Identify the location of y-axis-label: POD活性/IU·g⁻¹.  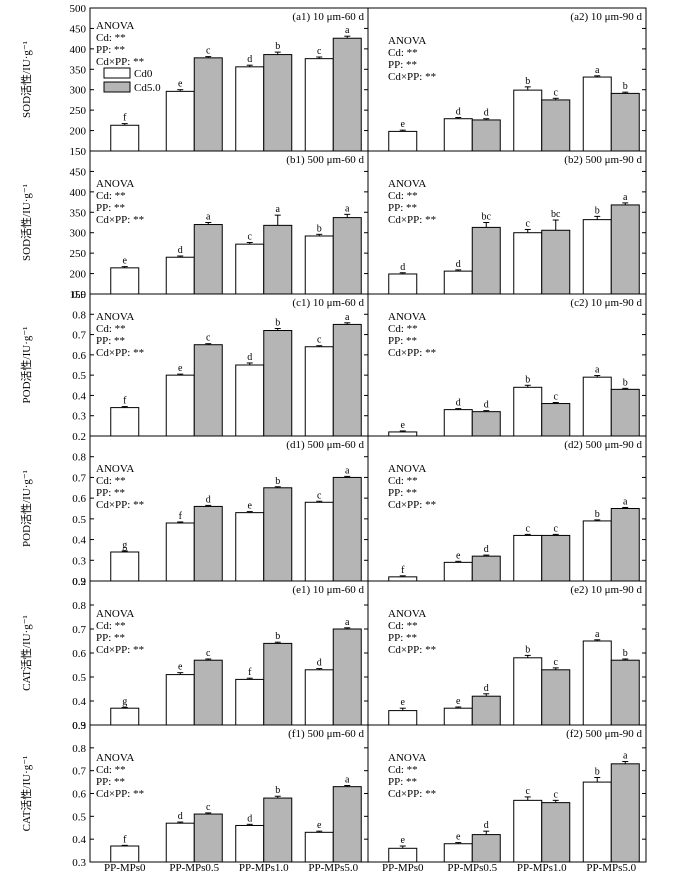
(26, 365).